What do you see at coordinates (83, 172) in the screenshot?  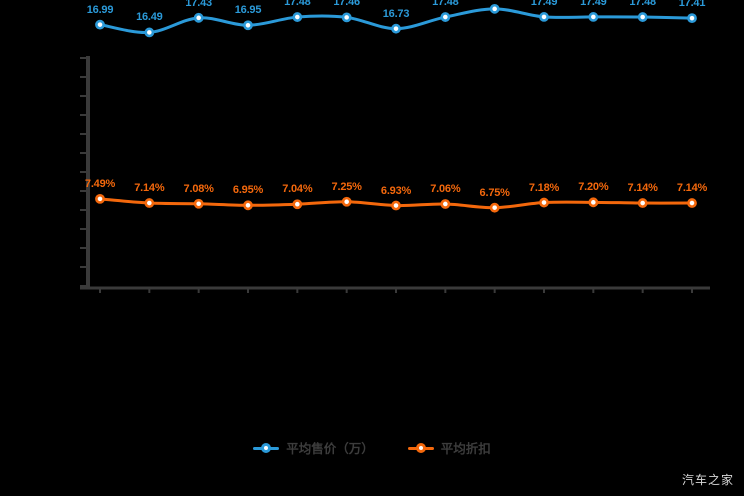 I see `y-axis-ticks` at bounding box center [83, 172].